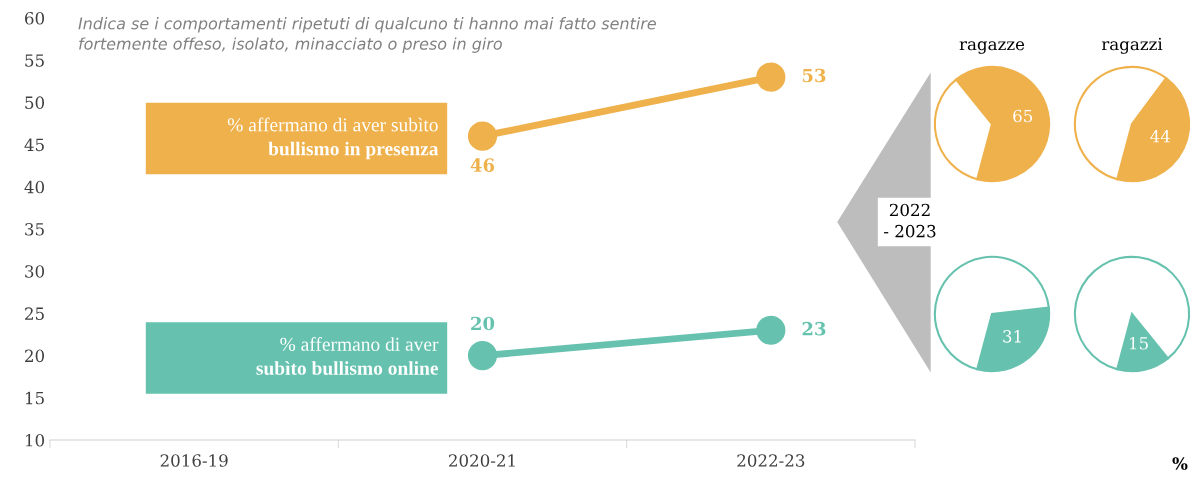 The image size is (1194, 477). I want to click on y-tick-label: 25, so click(34, 313).